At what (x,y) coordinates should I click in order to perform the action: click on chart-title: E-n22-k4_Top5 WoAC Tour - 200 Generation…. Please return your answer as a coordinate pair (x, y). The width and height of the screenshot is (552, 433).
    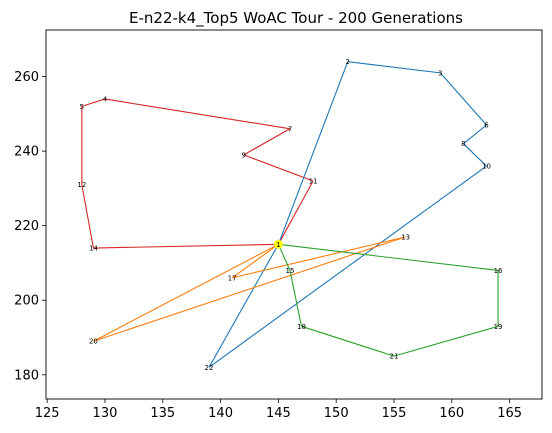
    Looking at the image, I should click on (296, 18).